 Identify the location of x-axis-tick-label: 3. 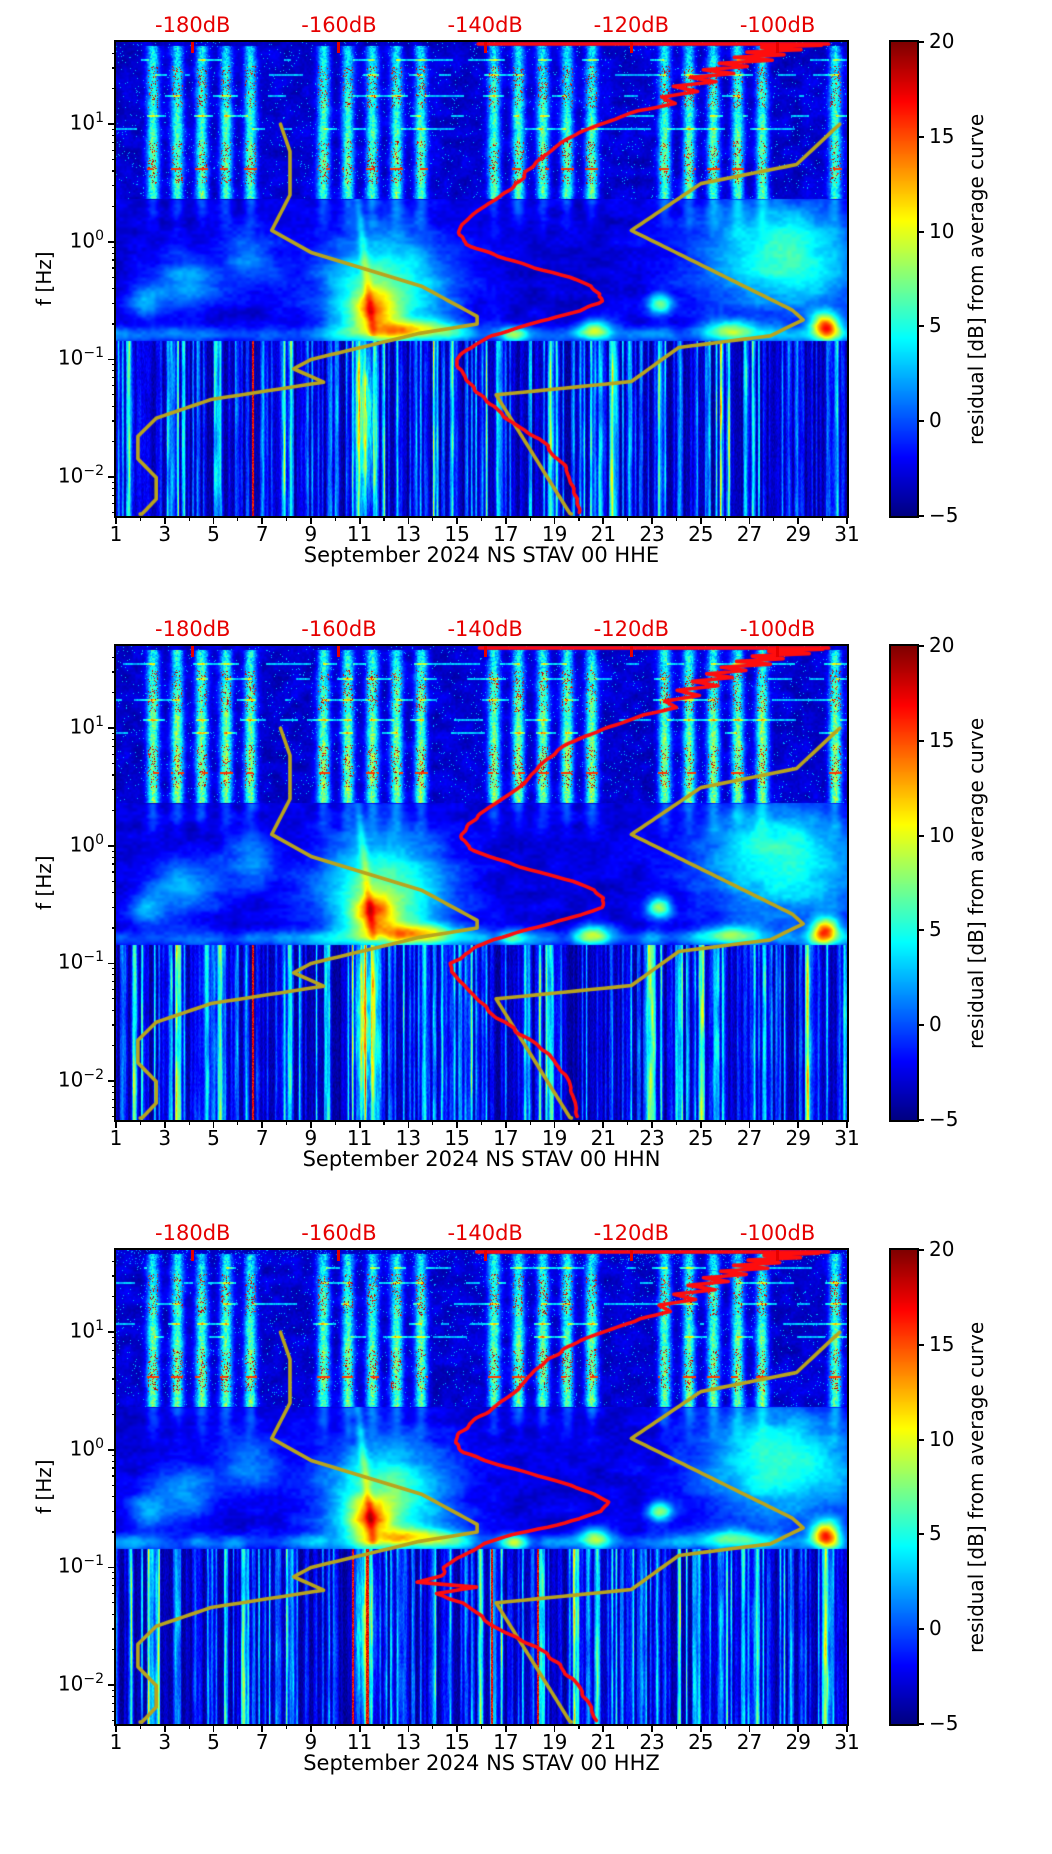
(165, 1138).